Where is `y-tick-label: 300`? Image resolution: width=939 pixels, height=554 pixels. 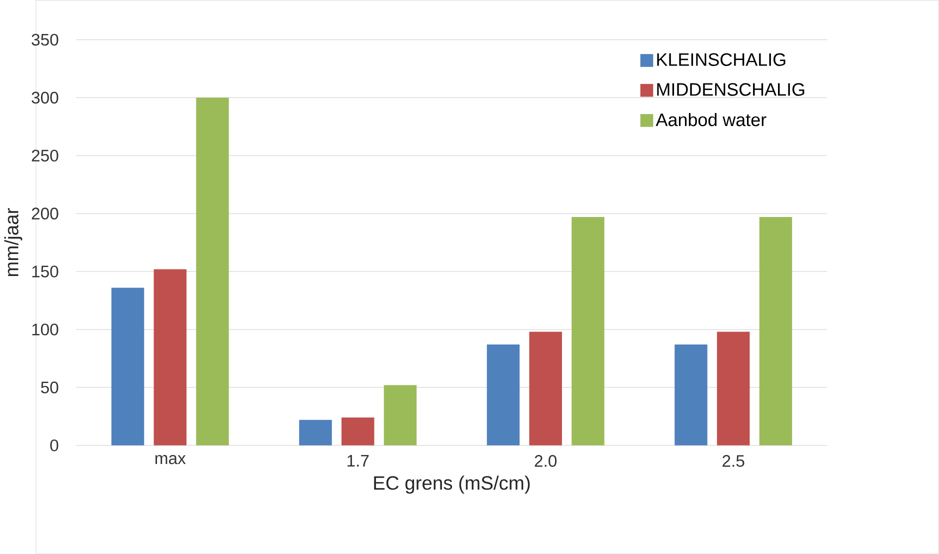
y-tick-label: 300 is located at coordinates (45, 98).